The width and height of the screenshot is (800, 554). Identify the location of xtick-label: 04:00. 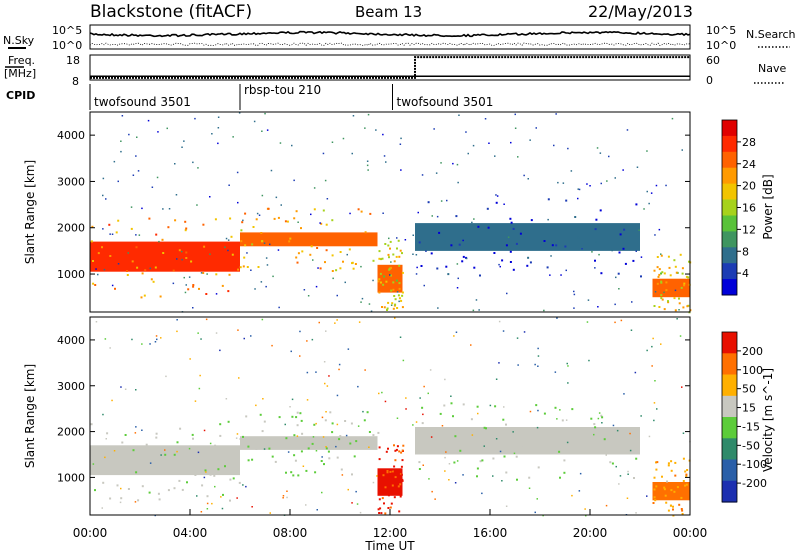
(190, 533).